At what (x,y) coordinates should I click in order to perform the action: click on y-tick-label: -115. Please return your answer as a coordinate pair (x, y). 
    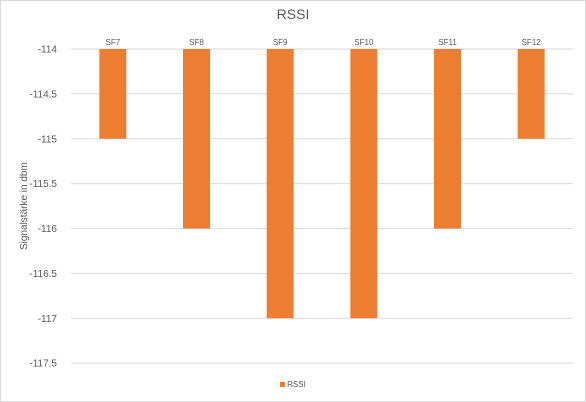
    Looking at the image, I should click on (48, 139).